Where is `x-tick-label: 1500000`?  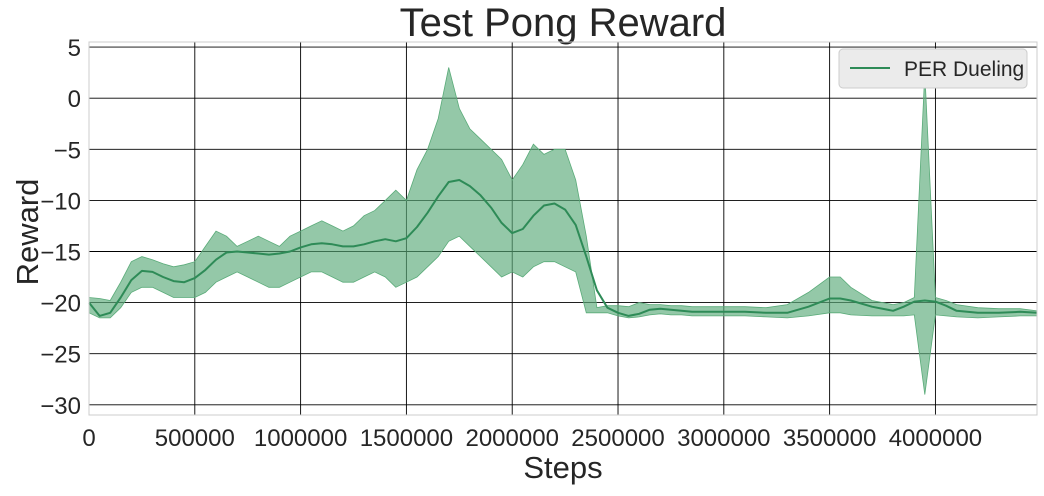 x-tick-label: 1500000 is located at coordinates (406, 438).